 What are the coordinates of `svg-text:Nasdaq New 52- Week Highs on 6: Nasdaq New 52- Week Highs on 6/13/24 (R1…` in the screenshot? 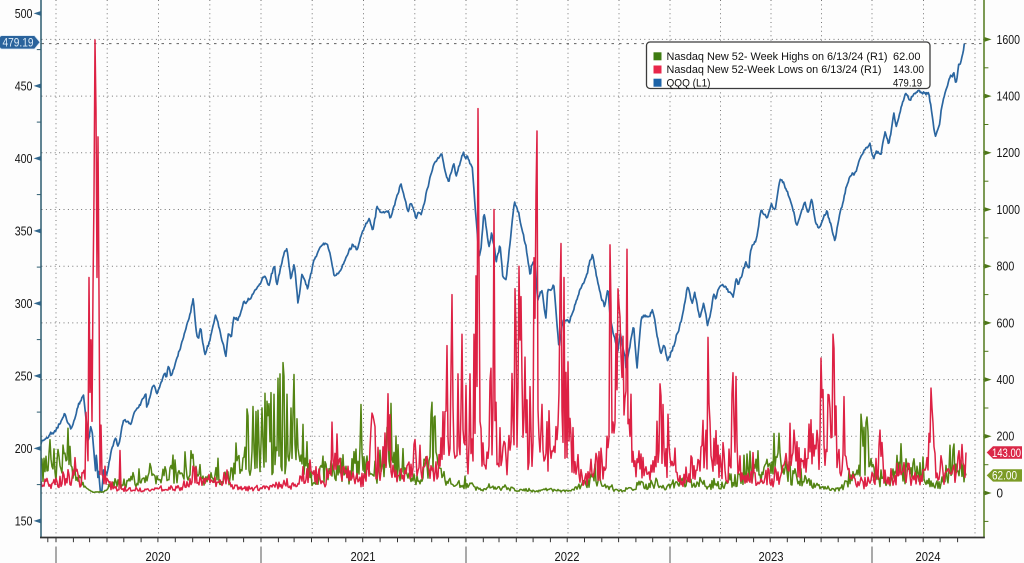 It's located at (777, 57).